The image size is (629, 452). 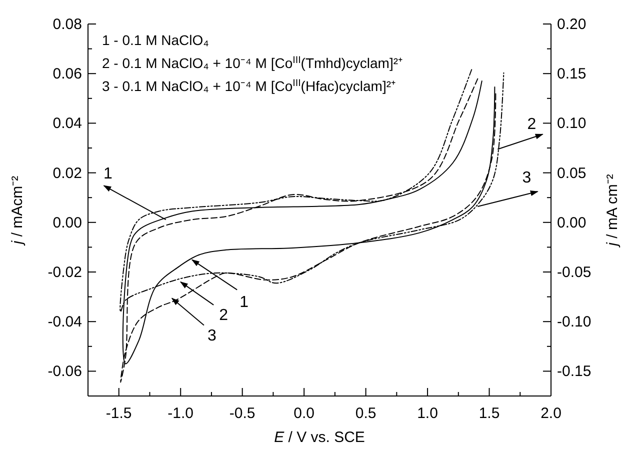 What do you see at coordinates (242, 413) in the screenshot?
I see `x-tick-label: -0.5` at bounding box center [242, 413].